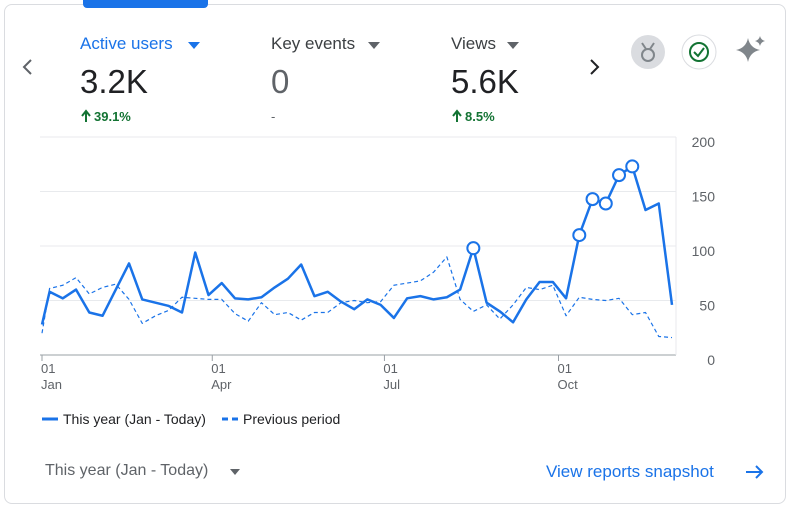 The width and height of the screenshot is (792, 512). I want to click on metric-label: Views, so click(474, 43).